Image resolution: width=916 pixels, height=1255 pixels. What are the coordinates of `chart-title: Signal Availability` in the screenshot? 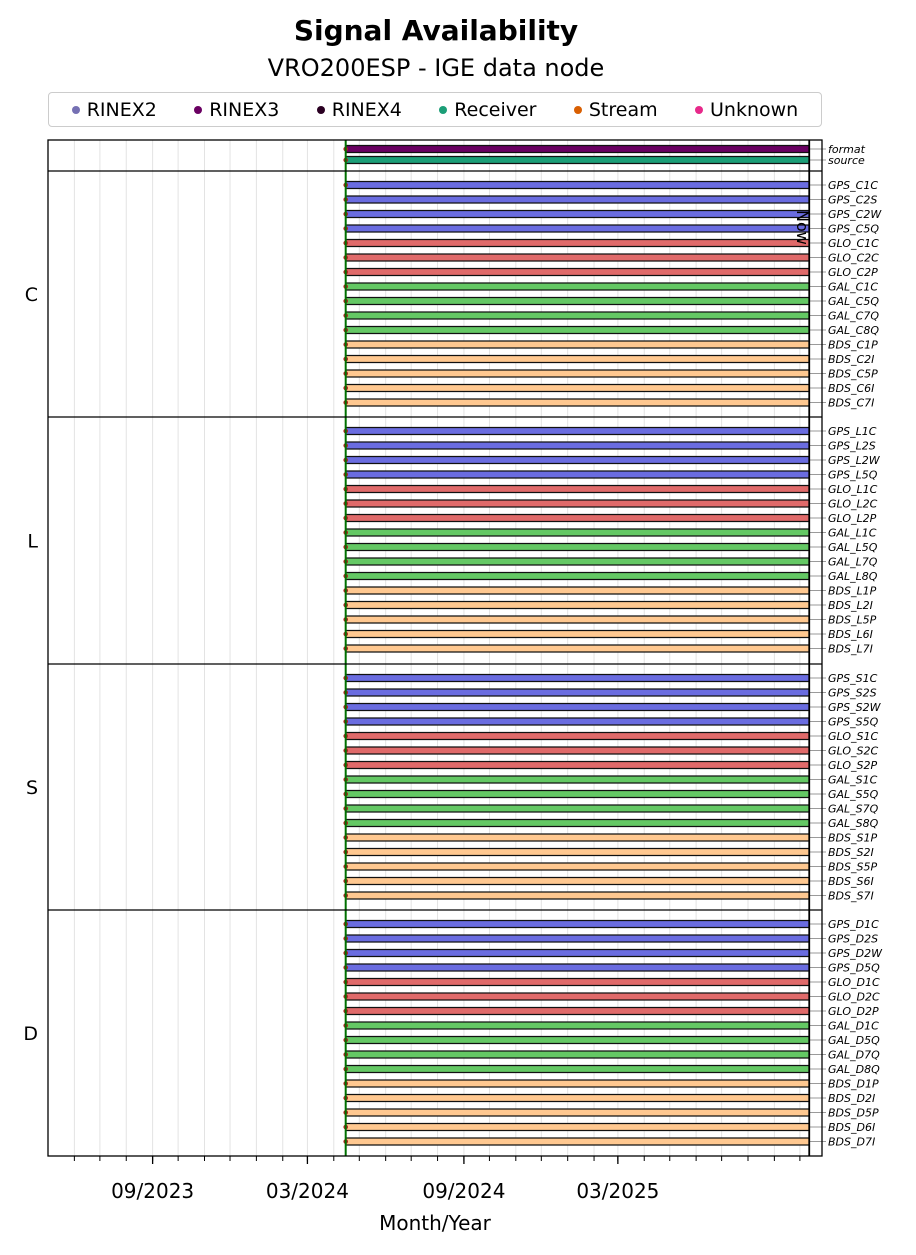 It's located at (436, 30).